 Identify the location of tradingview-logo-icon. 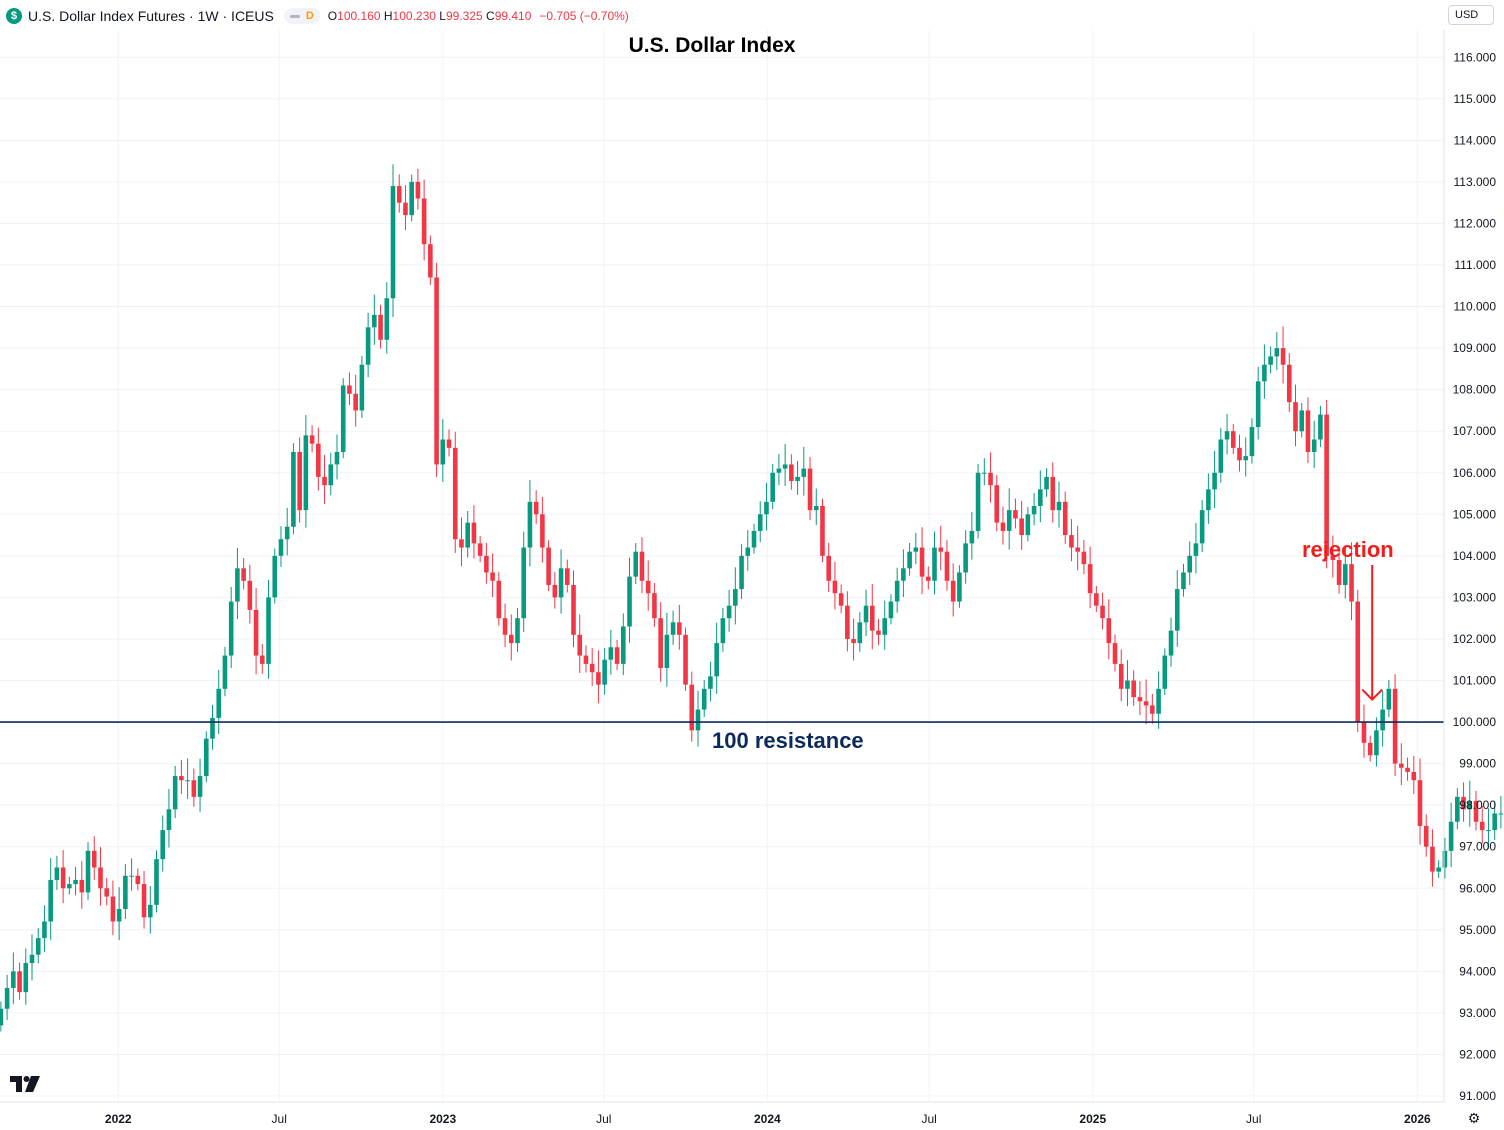
(26, 1084).